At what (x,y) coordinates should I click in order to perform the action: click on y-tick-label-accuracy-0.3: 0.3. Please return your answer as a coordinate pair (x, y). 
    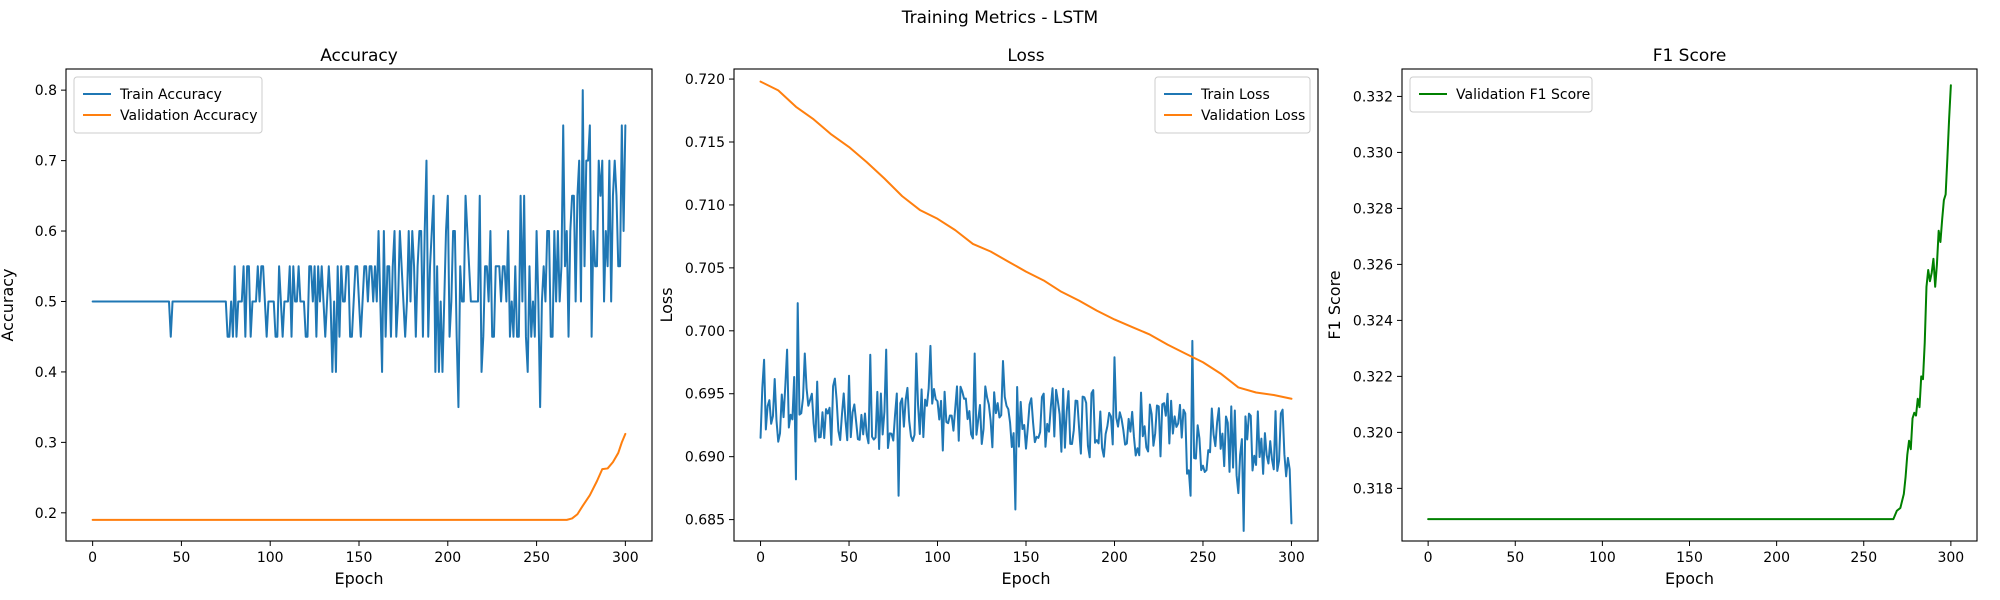
    Looking at the image, I should click on (46, 443).